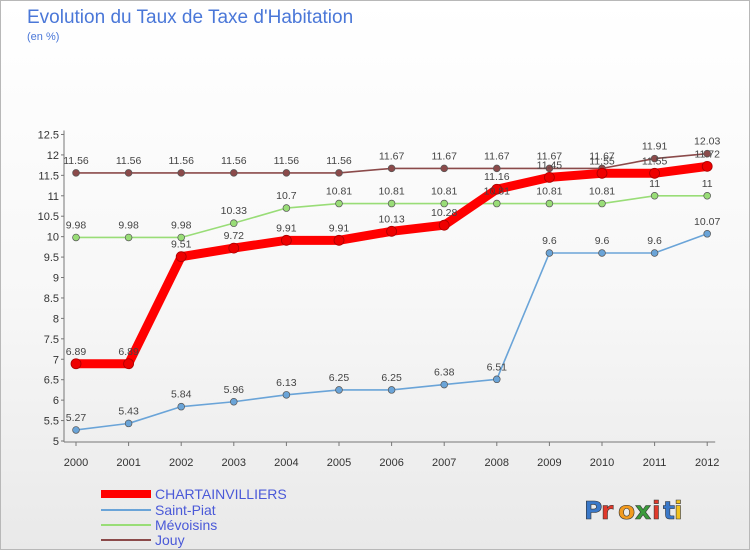  I want to click on x-tick-label: 2007, so click(444, 463).